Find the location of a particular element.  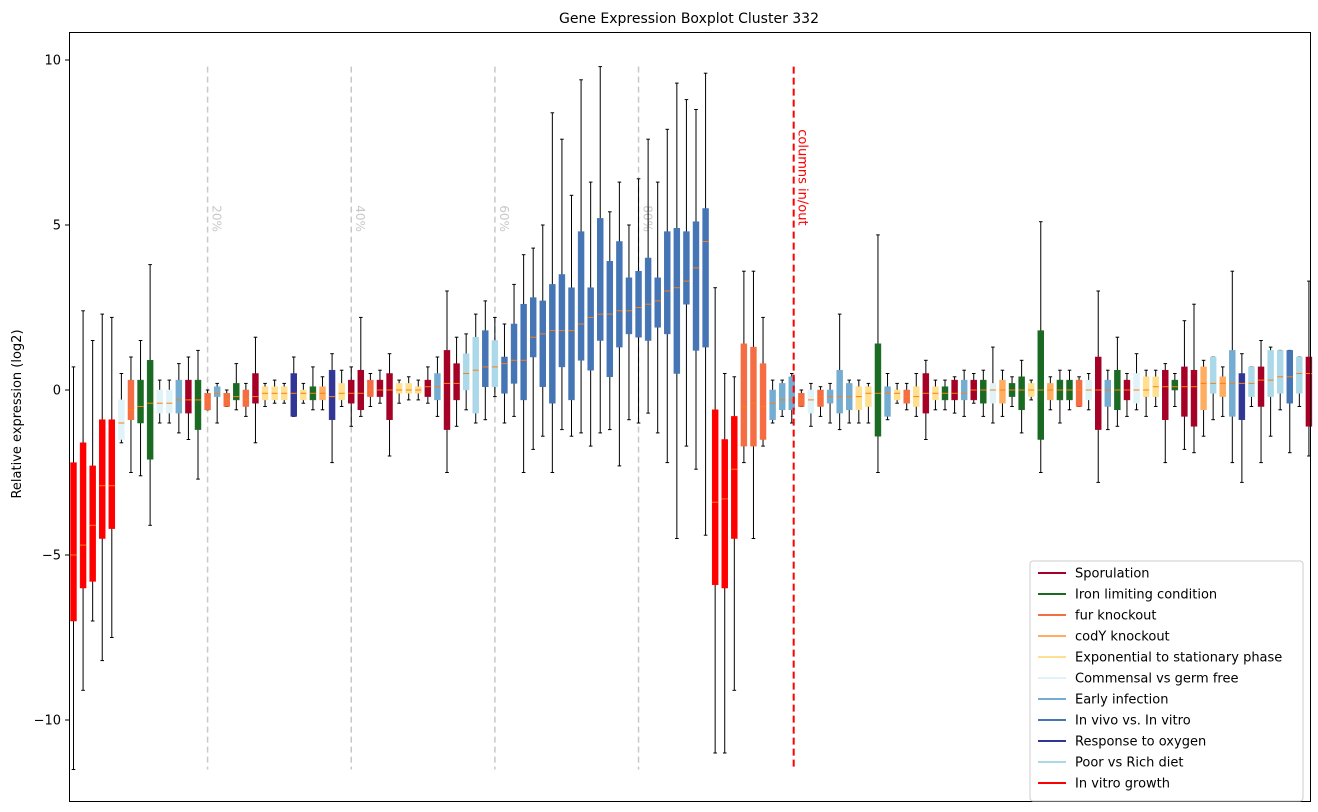

legend-label: Early infection is located at coordinates (1121, 700).